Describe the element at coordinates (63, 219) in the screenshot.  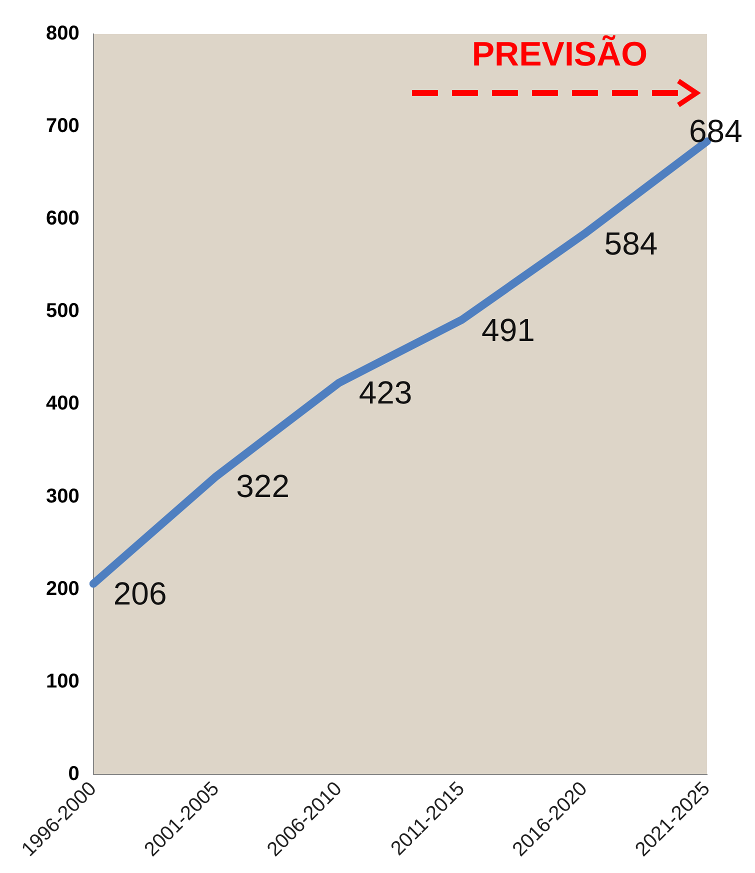
I see `y-tick-label: 600` at that location.